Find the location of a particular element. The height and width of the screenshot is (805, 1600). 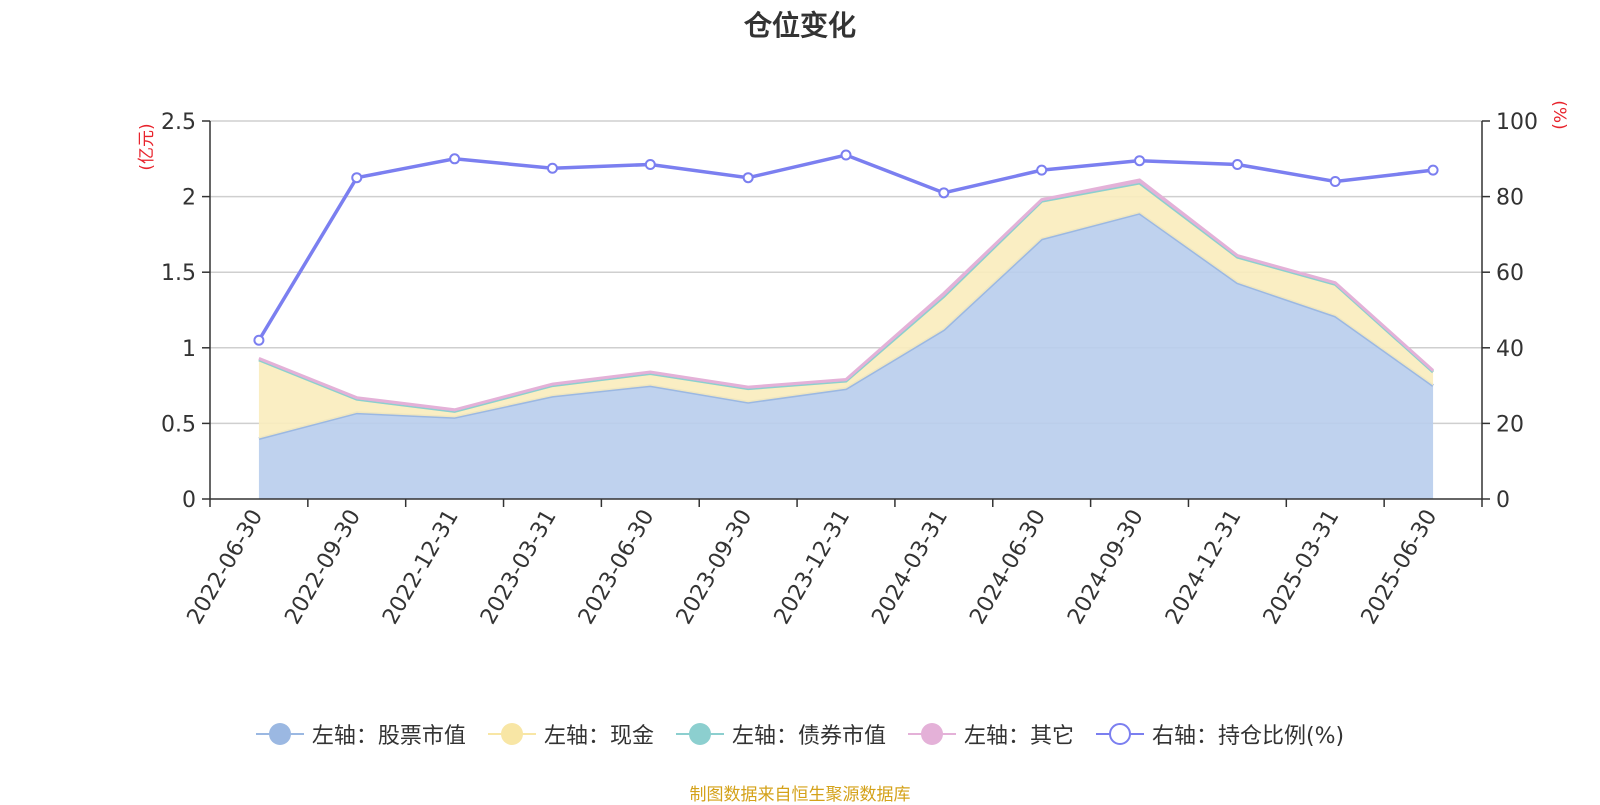

x-tick-label-9: 2024-09-30 is located at coordinates (1106, 567).